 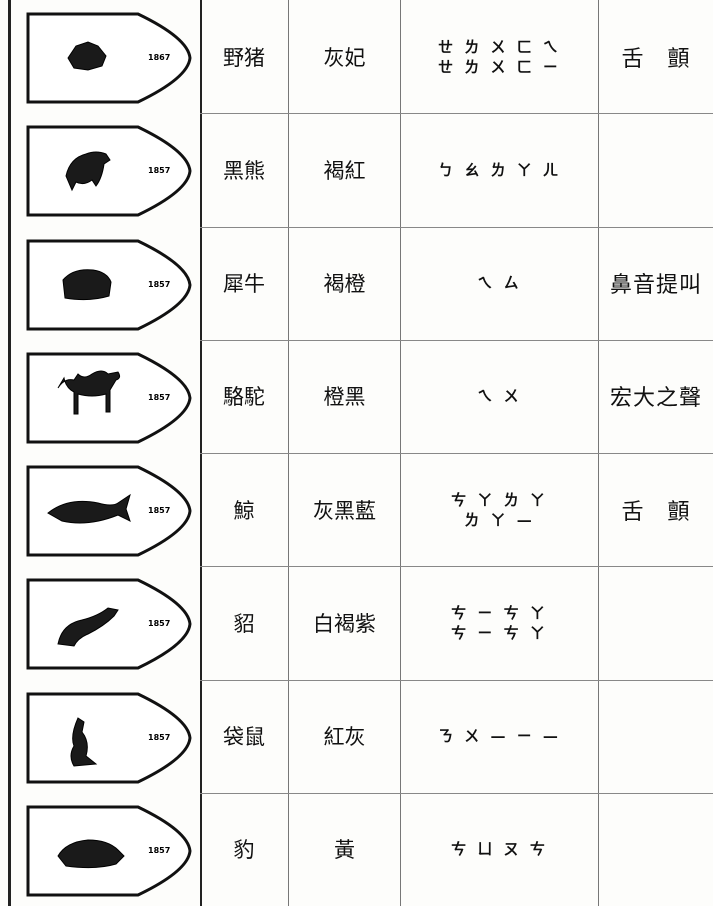 I want to click on sound-note: 鼻音提叫, so click(x=655, y=286).